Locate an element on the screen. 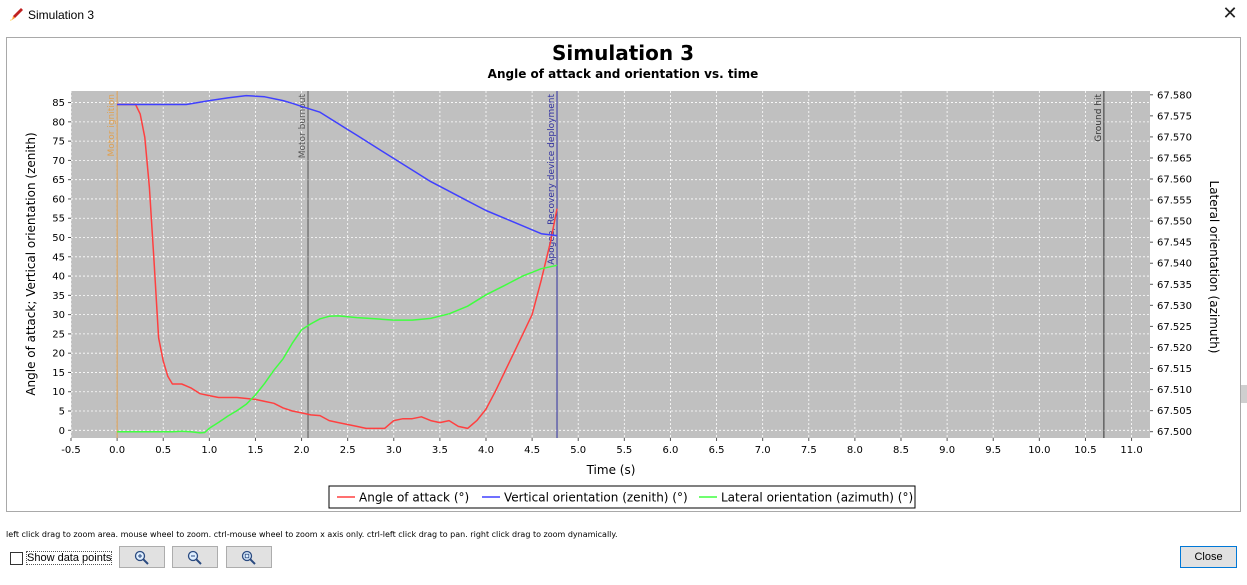 Image resolution: width=1247 pixels, height=585 pixels. x-tick-label: 6.0 is located at coordinates (670, 450).